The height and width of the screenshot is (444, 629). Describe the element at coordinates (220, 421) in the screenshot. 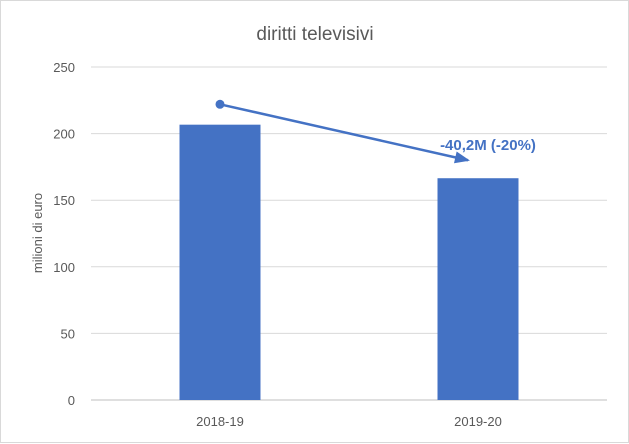

I see `x-tick-label: 2018-19` at that location.